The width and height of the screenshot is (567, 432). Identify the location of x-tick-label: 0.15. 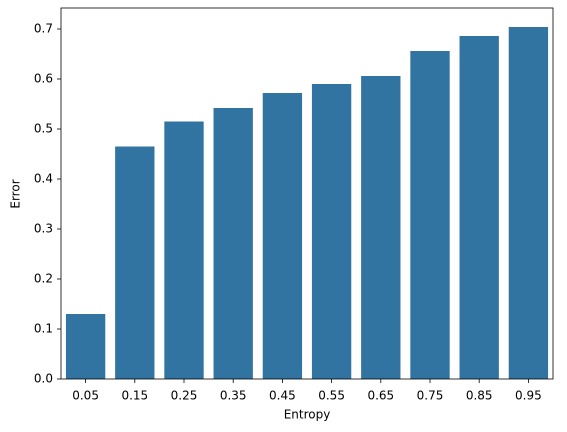
(134, 396).